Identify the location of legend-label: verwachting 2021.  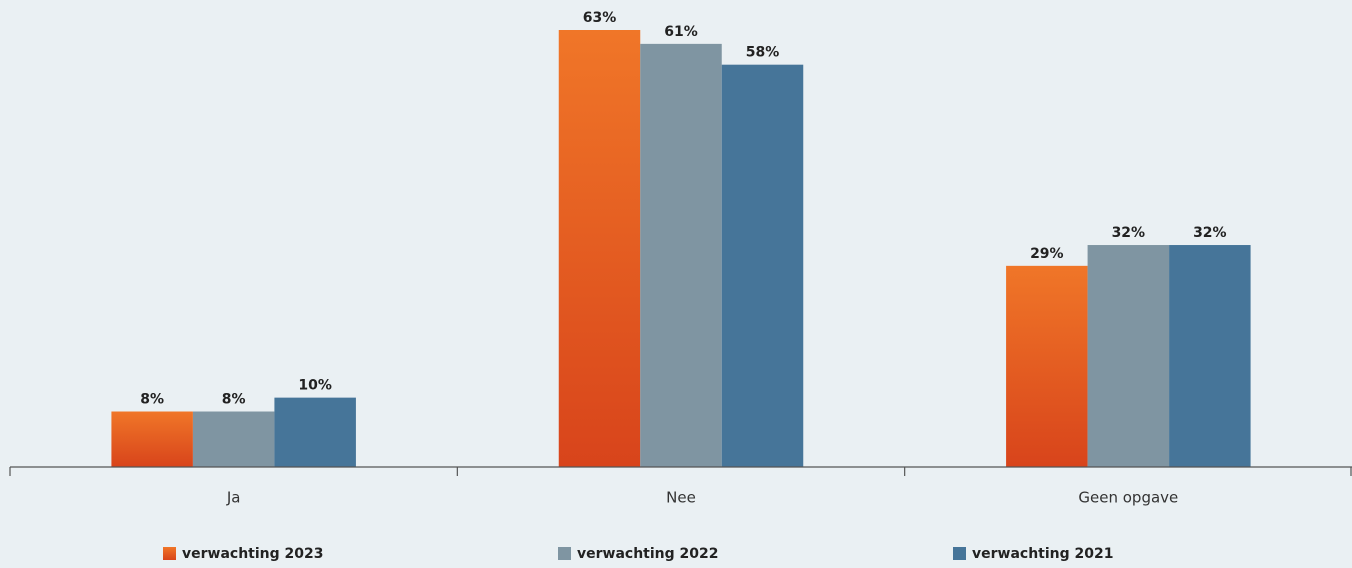
(1043, 554).